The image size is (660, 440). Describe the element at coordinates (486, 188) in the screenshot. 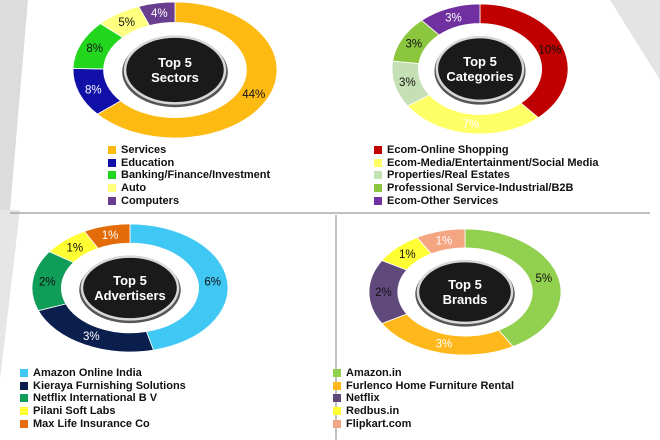

I see `legend-item-professional-service-industrial-b2b: Professional Service-Industrial/B2B` at that location.